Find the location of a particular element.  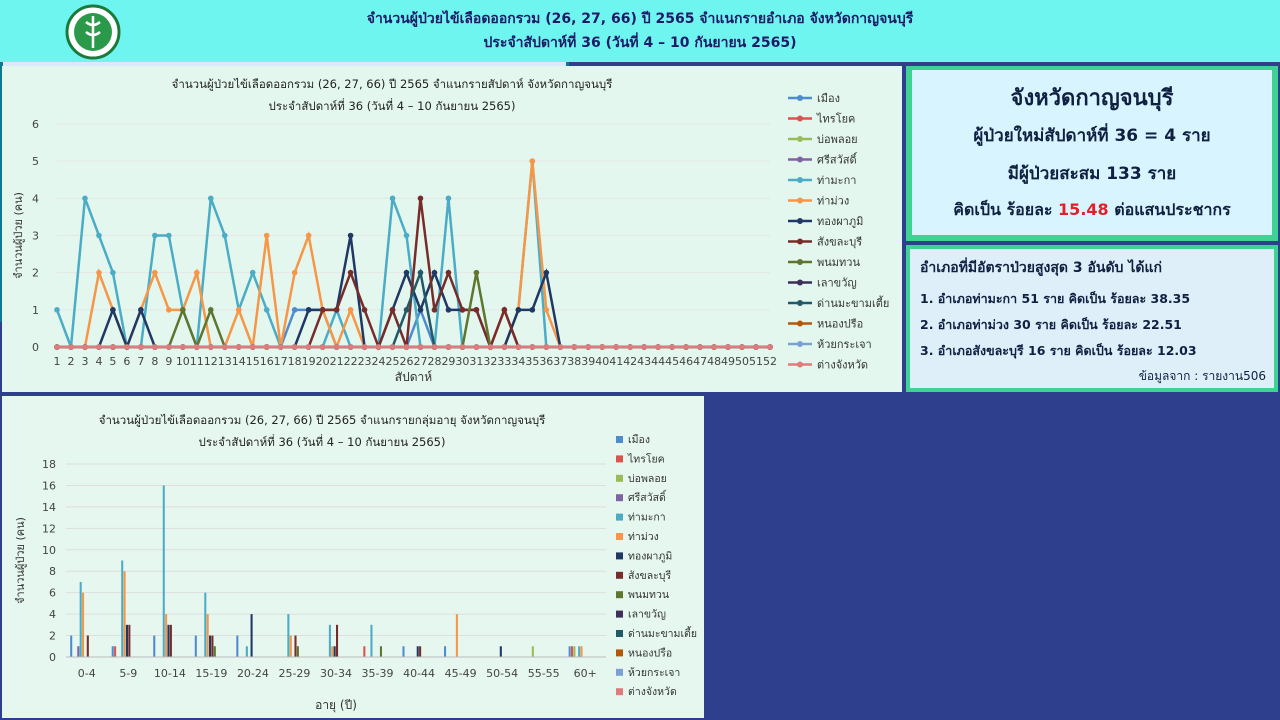

bar-legend-label: สังขละบุรี is located at coordinates (649, 575).